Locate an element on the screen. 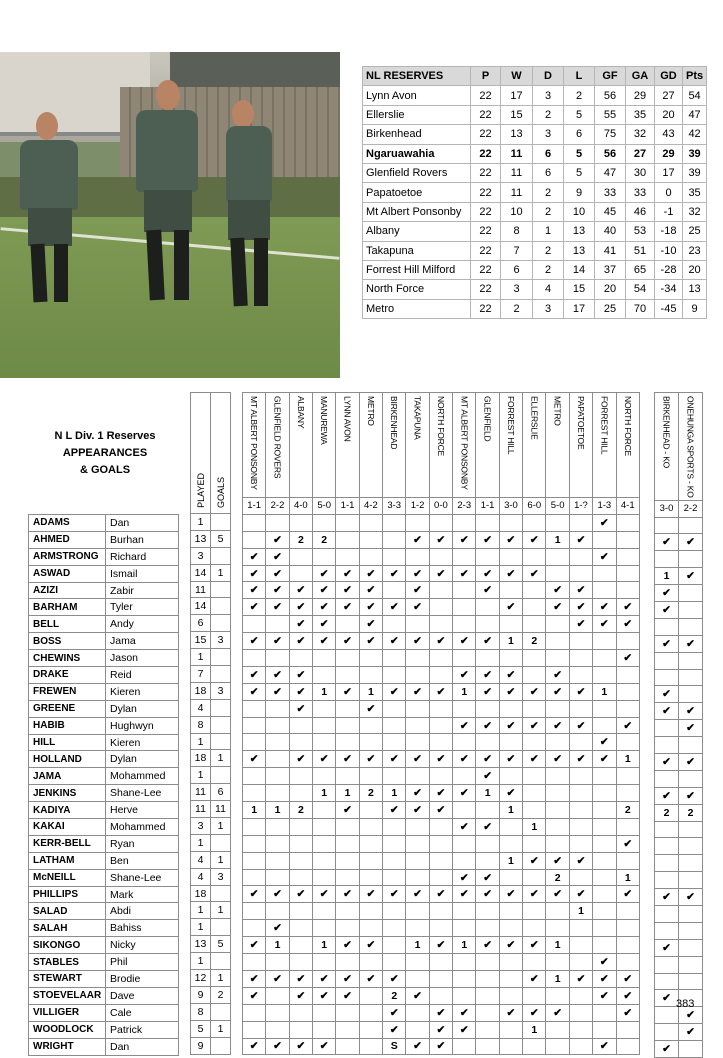 This screenshot has width=723, height=1058. league-cell: 2 is located at coordinates (548, 250).